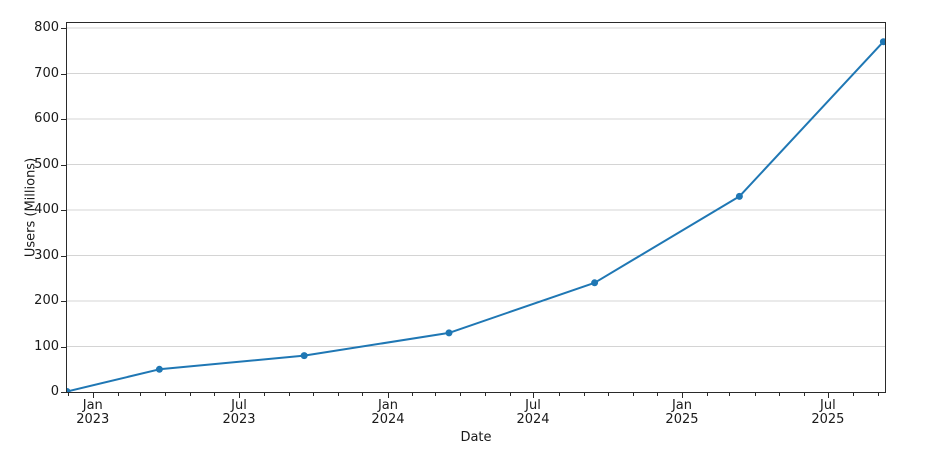 This screenshot has height=464, width=932. What do you see at coordinates (239, 412) in the screenshot?
I see `x-tick-label: Jul 2023` at bounding box center [239, 412].